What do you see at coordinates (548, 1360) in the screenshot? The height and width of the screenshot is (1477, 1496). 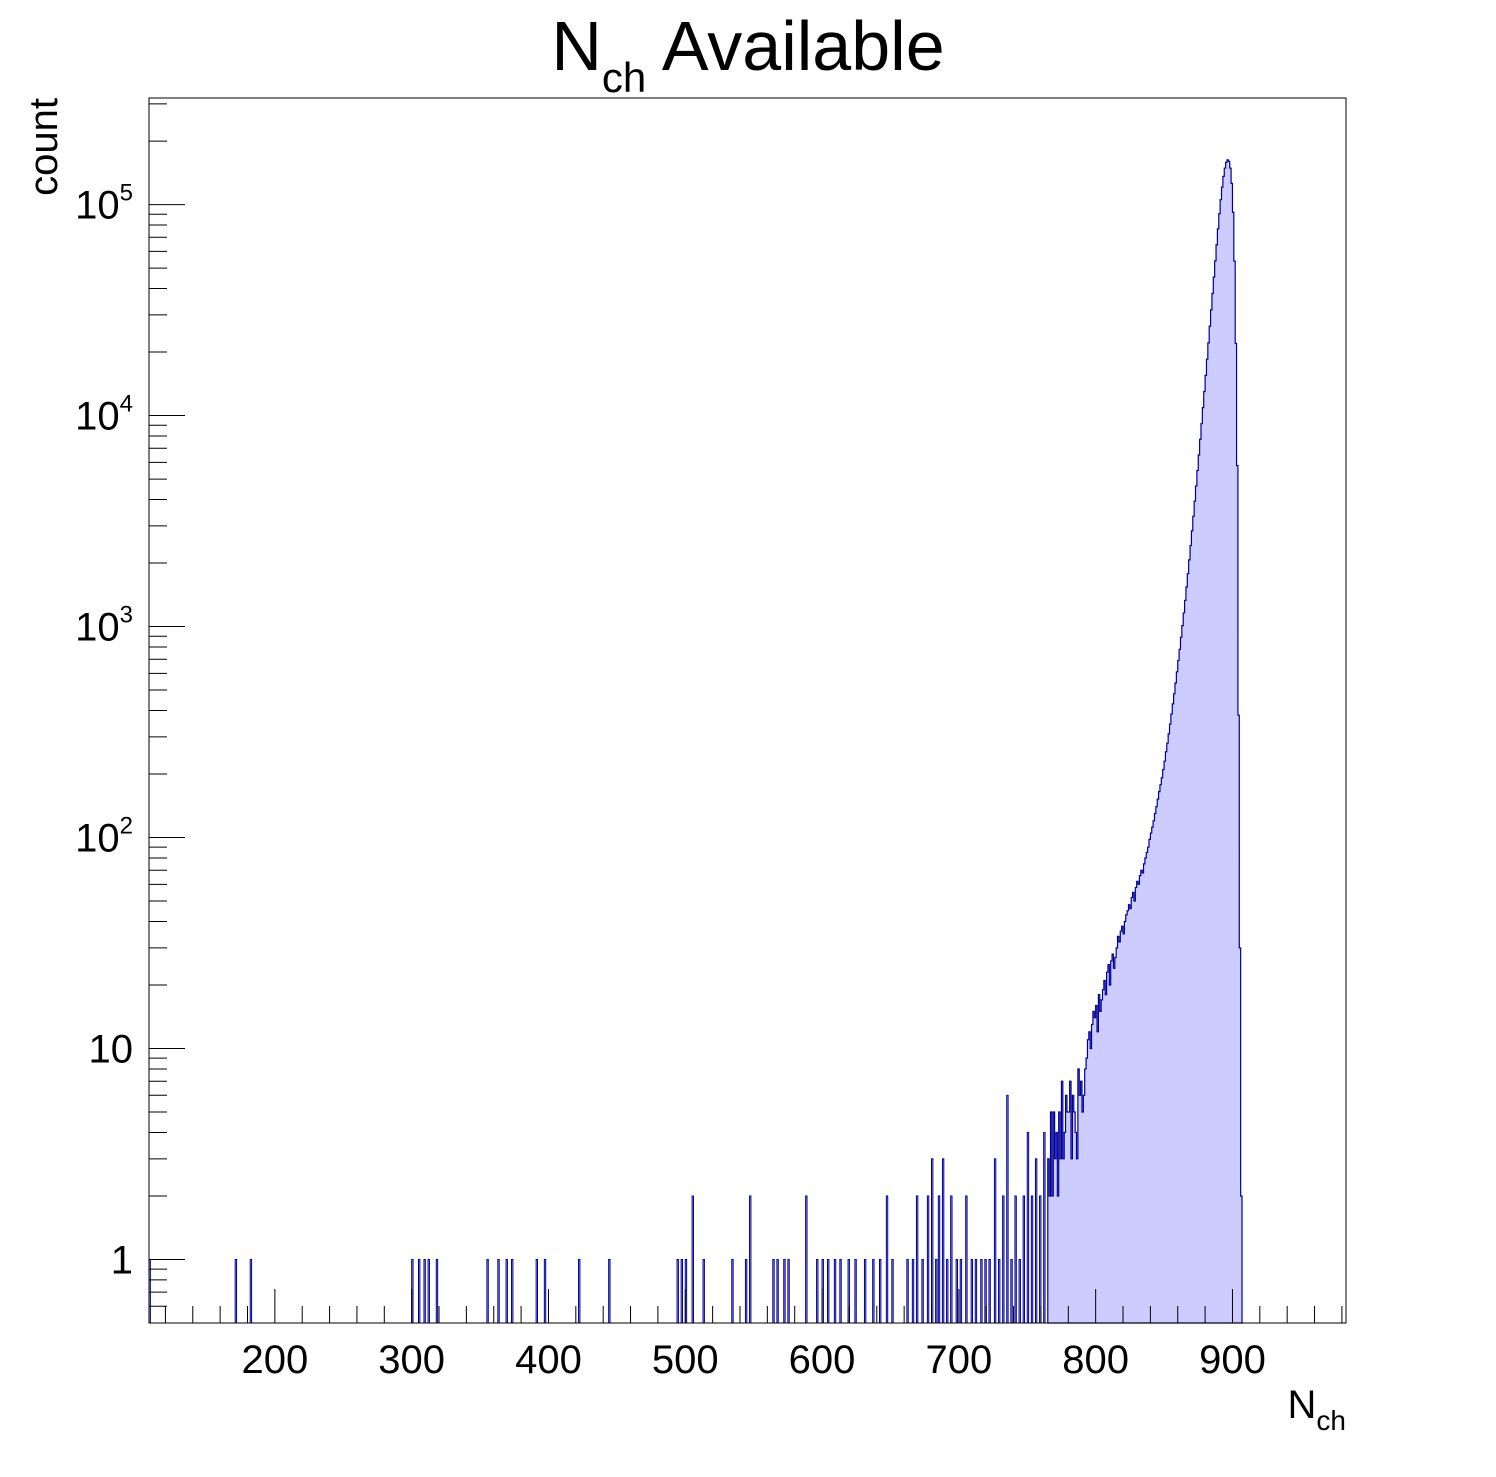 I see `x-tick-label: 400` at bounding box center [548, 1360].